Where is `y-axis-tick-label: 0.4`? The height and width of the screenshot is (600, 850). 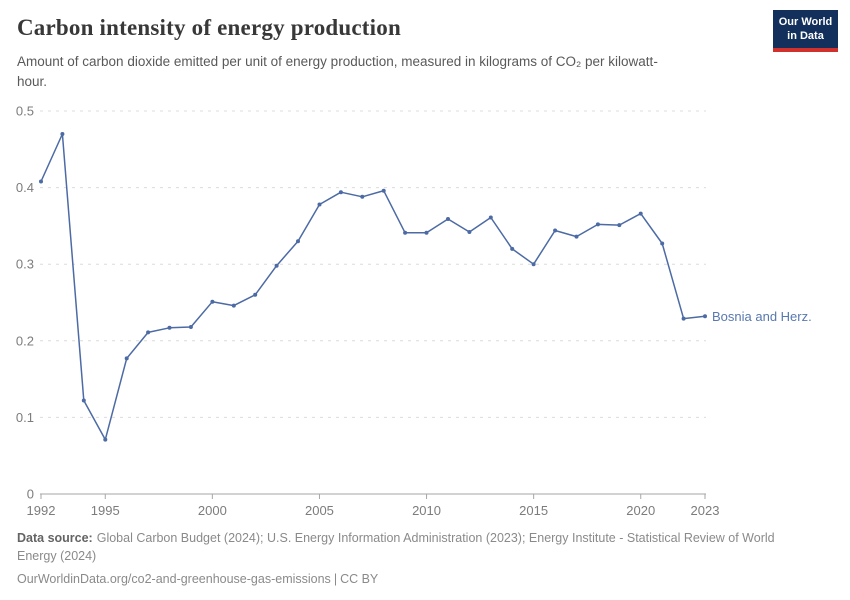
y-axis-tick-label: 0.4 is located at coordinates (25, 187).